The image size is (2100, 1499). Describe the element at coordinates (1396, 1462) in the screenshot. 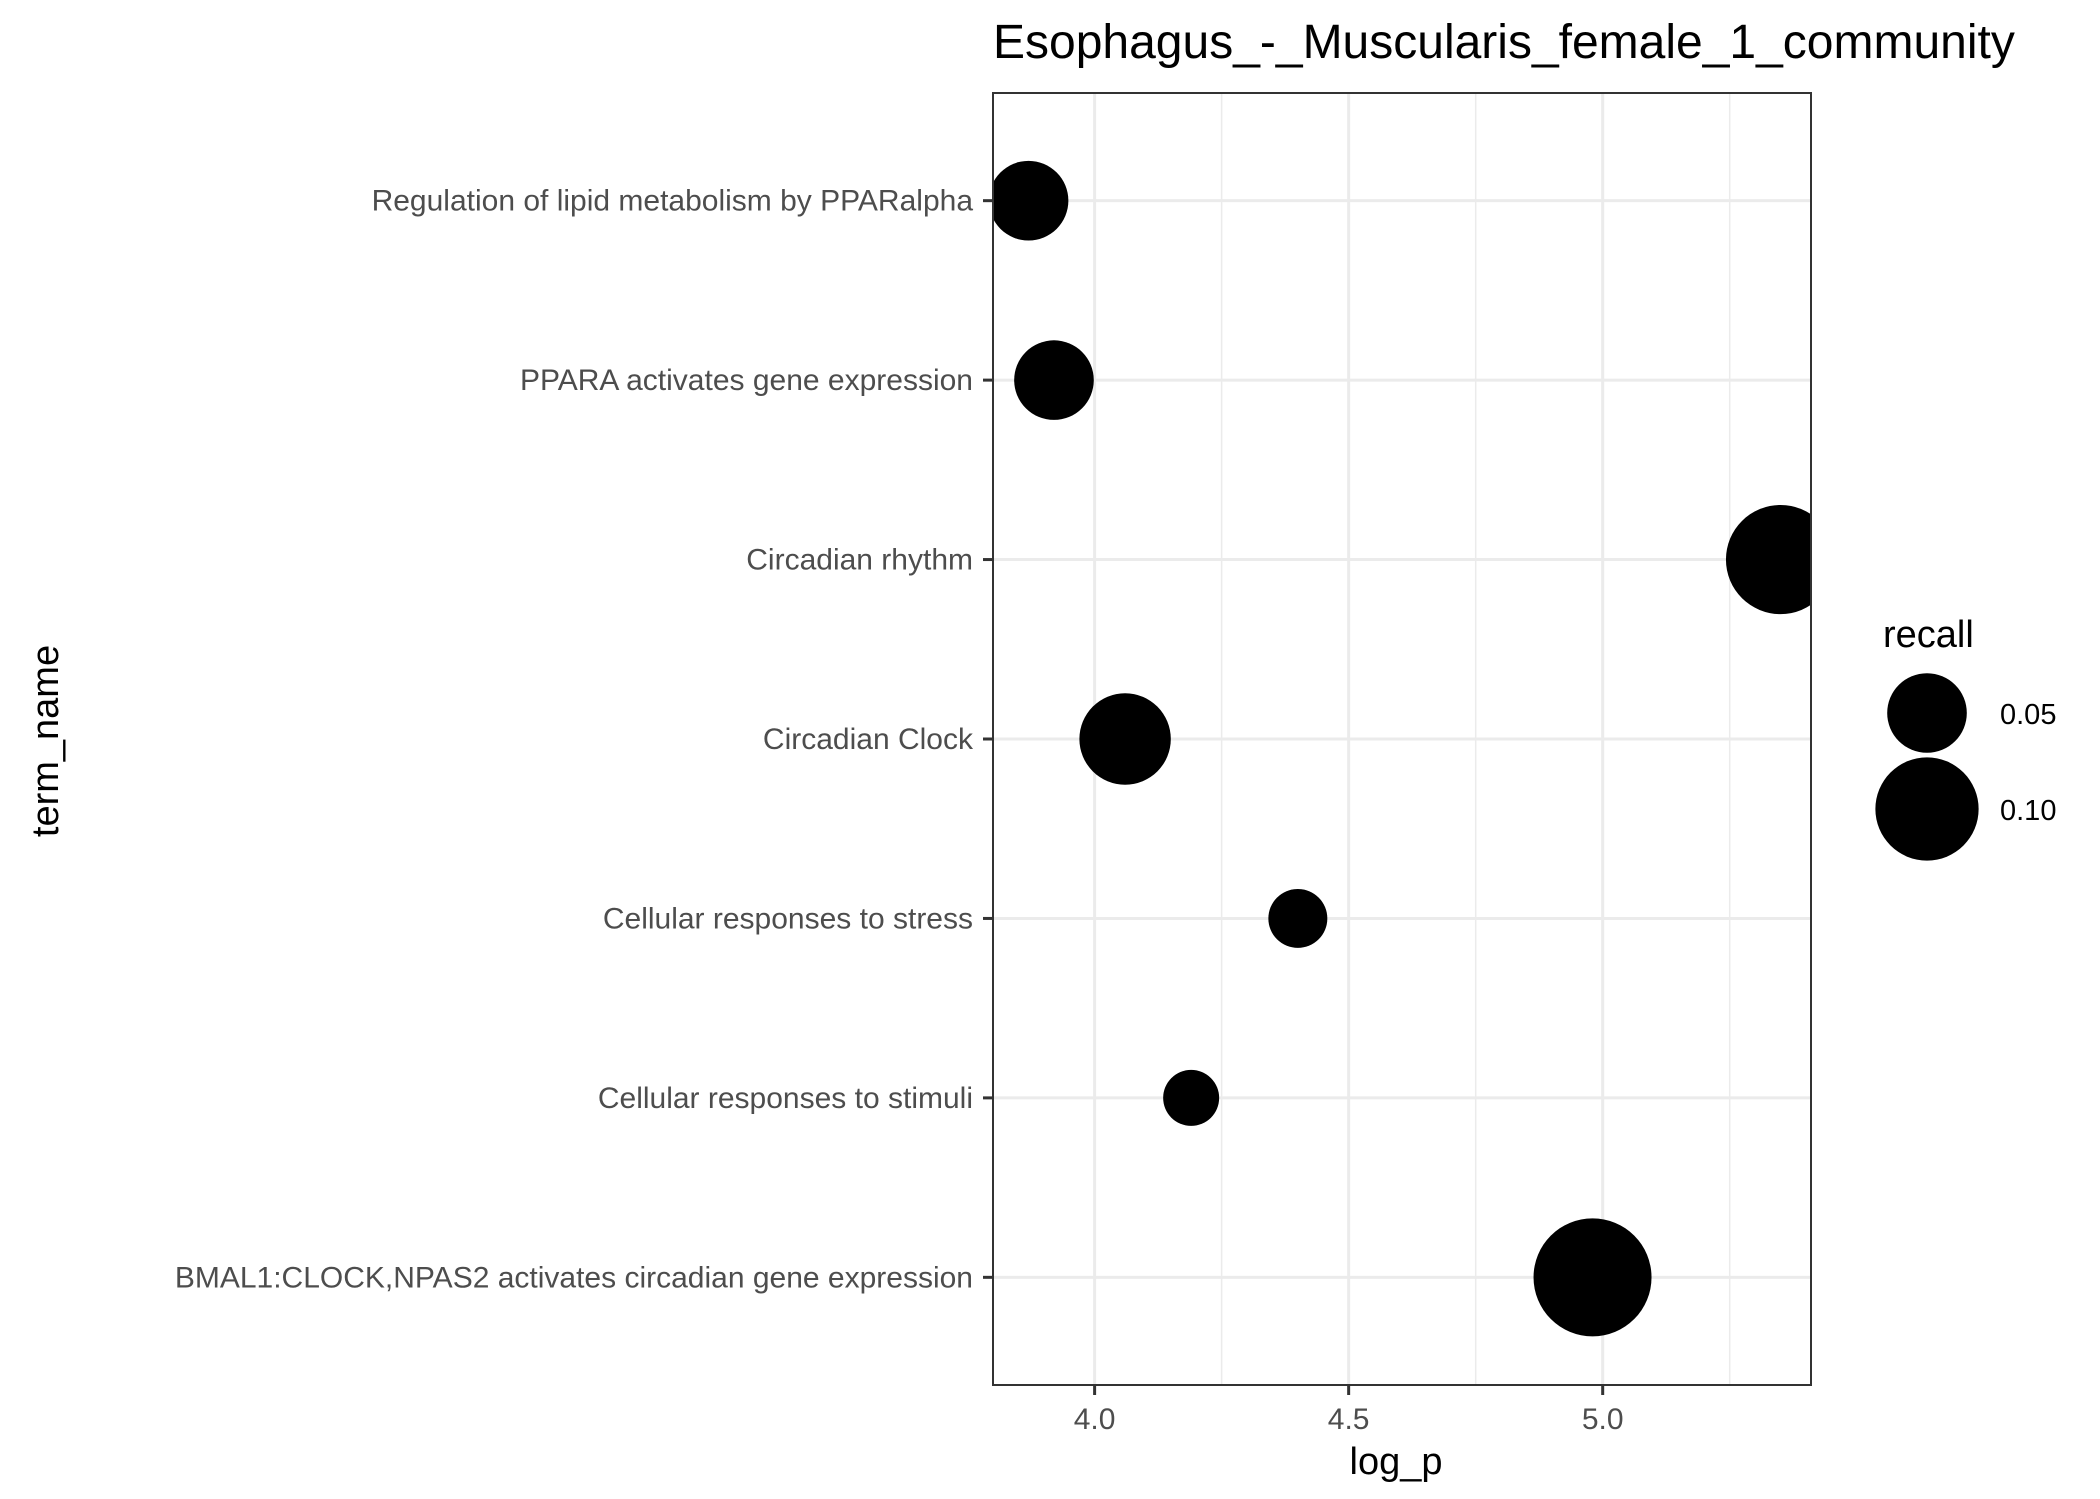

I see `x-axis-title: log_p` at that location.